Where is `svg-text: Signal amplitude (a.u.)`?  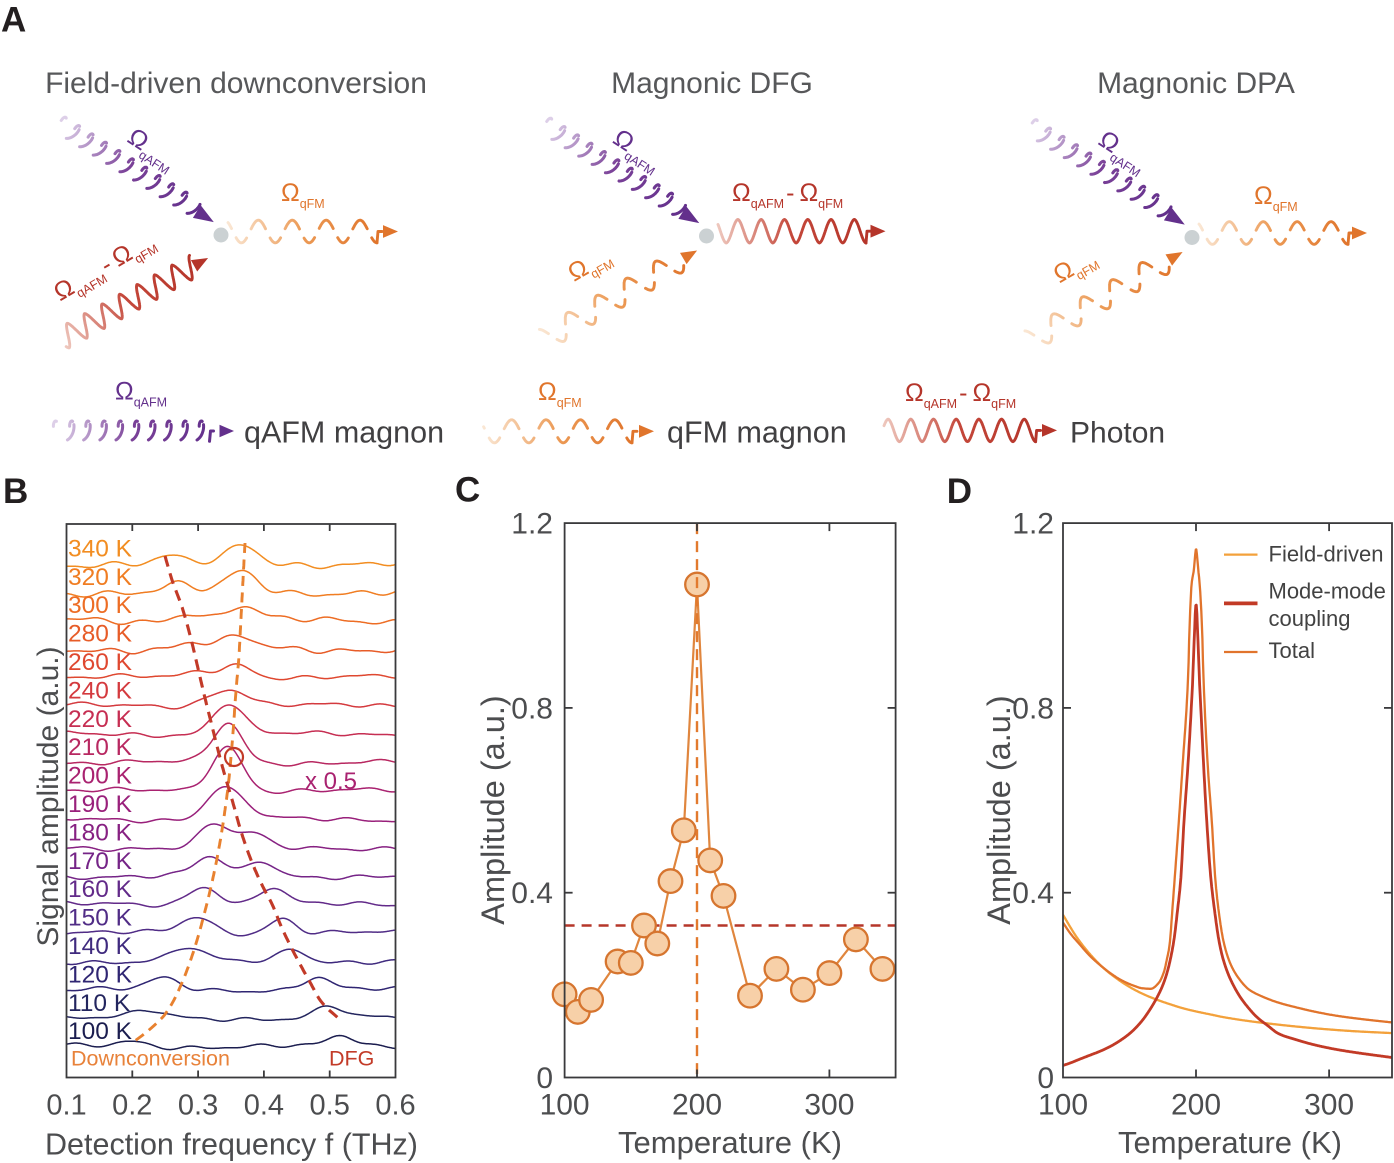 svg-text: Signal amplitude (a.u.) is located at coordinates (48, 796).